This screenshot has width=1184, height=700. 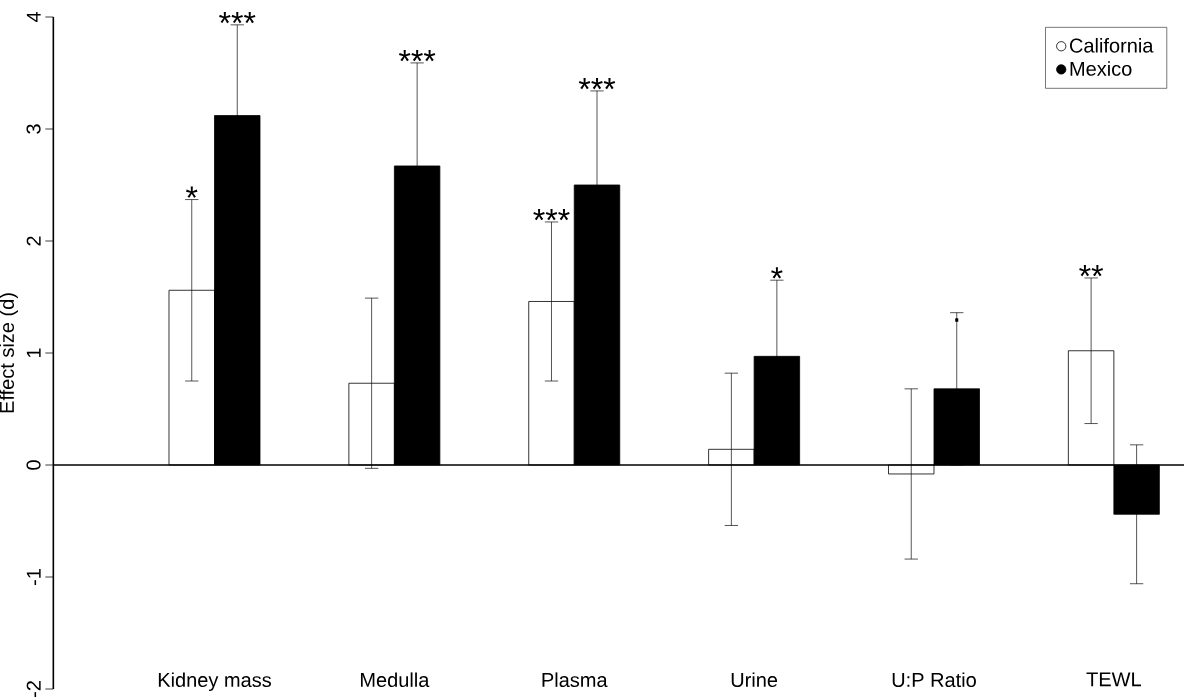 I want to click on y-tick-label: 1, so click(x=33, y=353).